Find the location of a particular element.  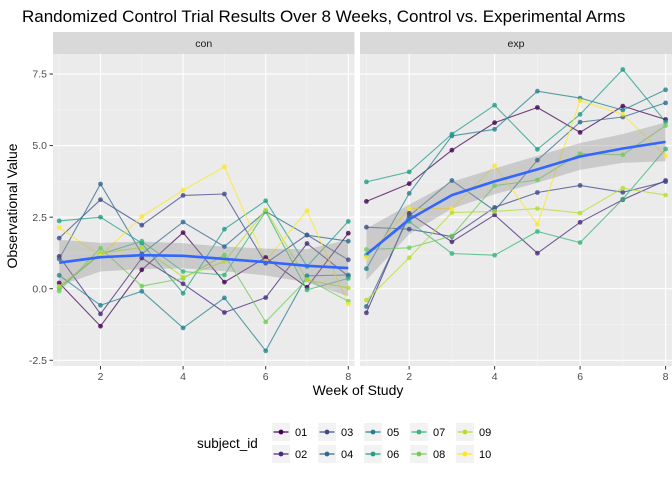

x-tick-label: 6 is located at coordinates (266, 377).